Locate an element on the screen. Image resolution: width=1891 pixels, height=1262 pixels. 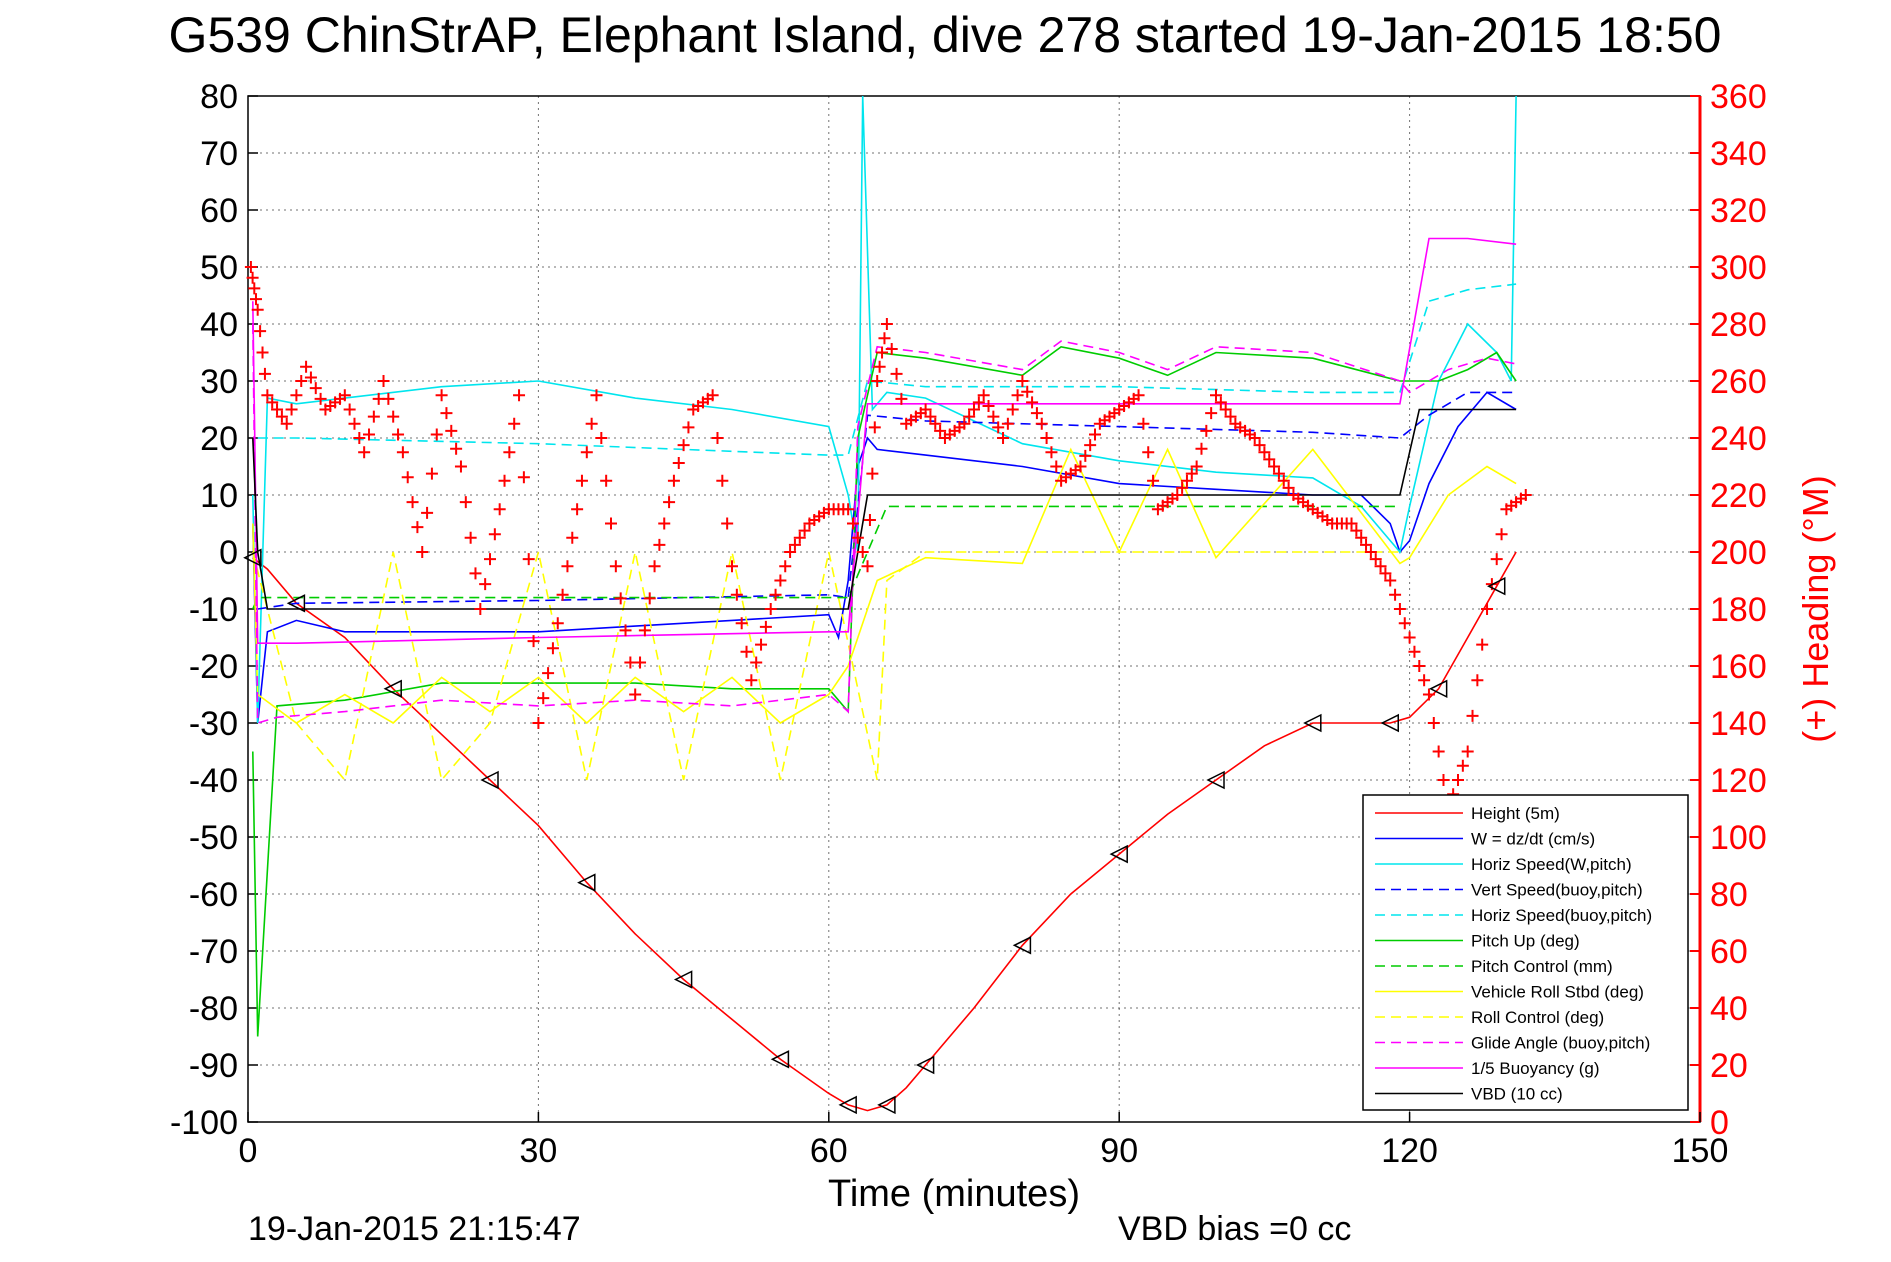
y2-tick-label: 140 is located at coordinates (1738, 724).